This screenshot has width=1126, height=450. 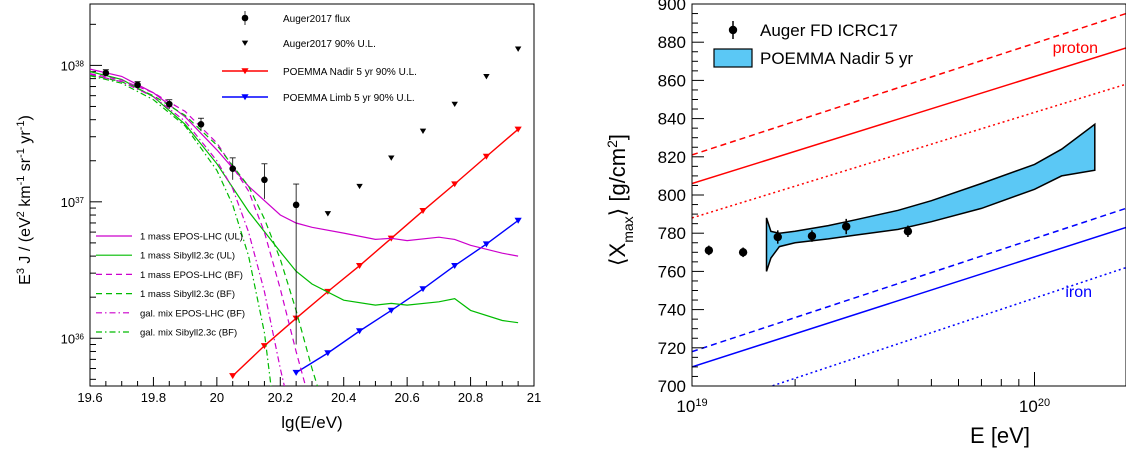 I want to click on left-x-tick-label: 19.6, so click(x=89, y=397).